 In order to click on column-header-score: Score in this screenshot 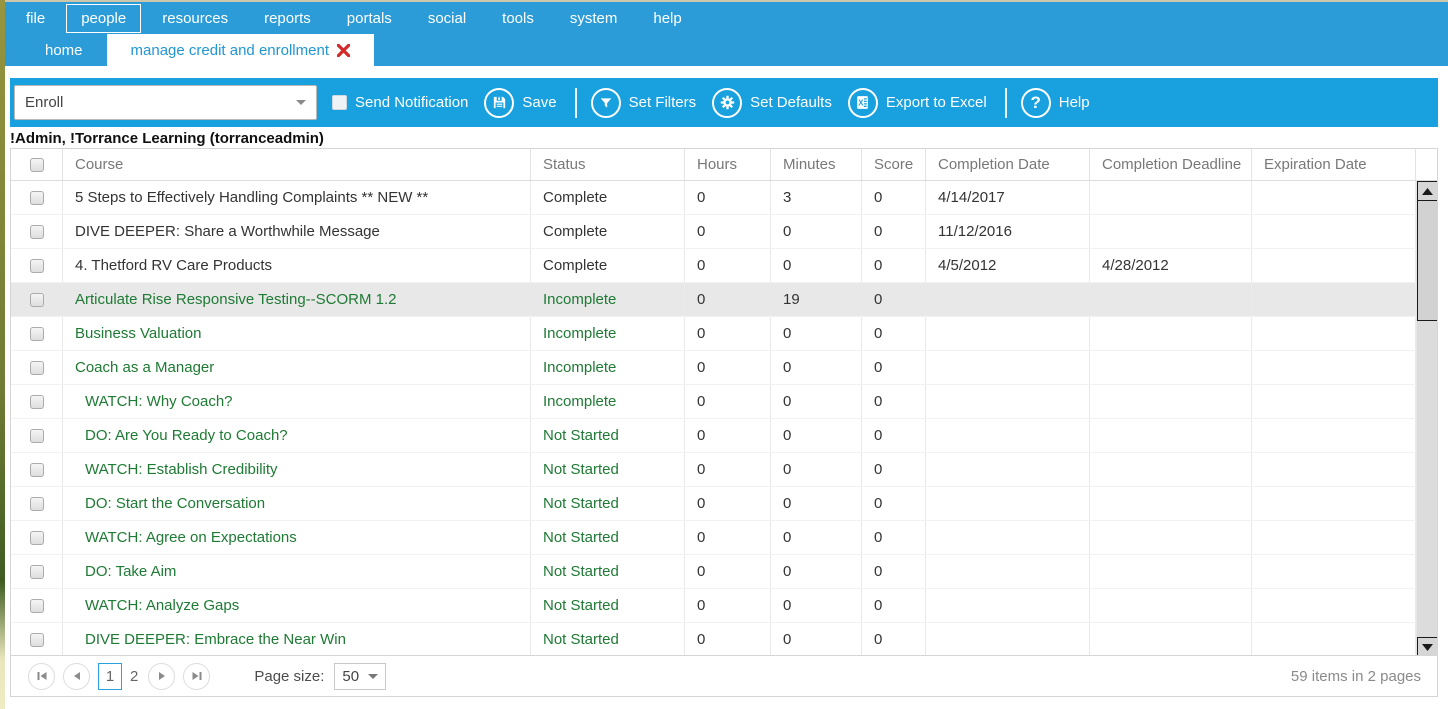, I will do `click(894, 164)`.